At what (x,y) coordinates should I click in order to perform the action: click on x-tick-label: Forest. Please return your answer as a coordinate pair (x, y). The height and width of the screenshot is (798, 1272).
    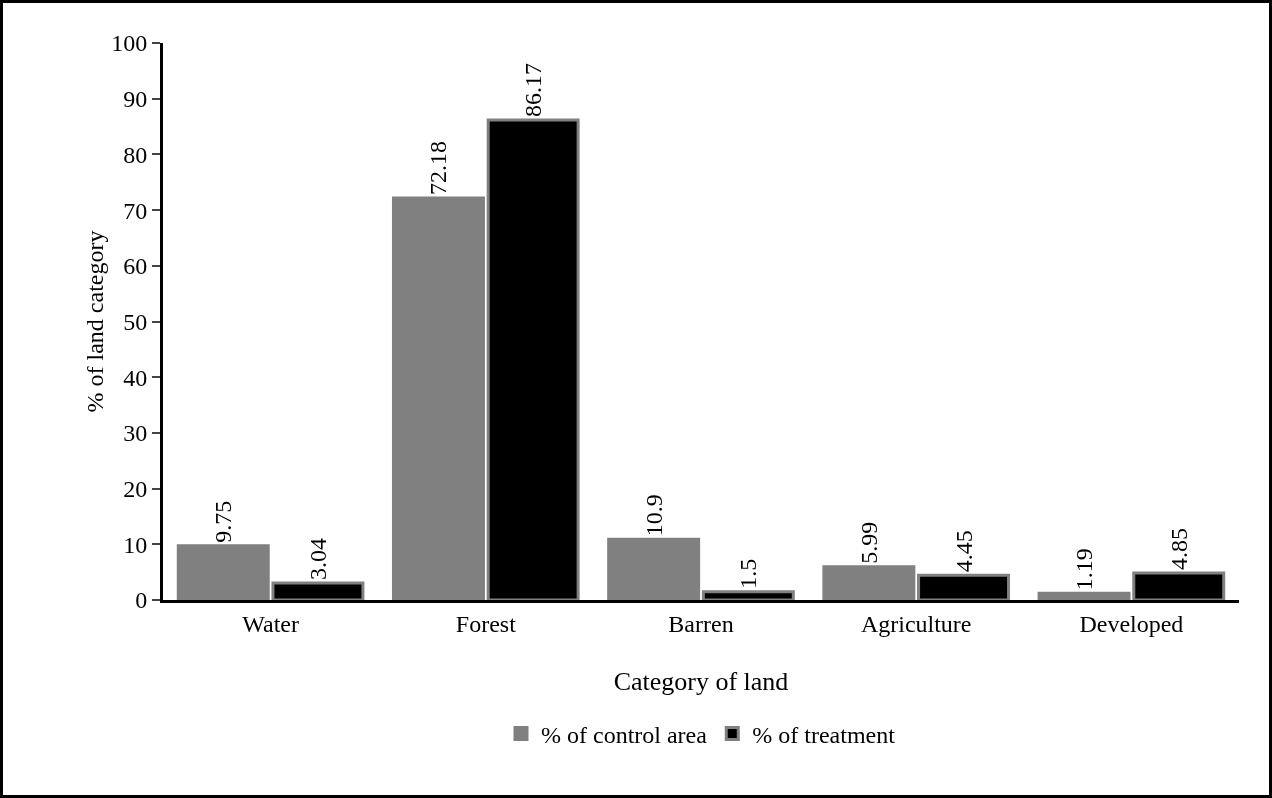
    Looking at the image, I should click on (486, 623).